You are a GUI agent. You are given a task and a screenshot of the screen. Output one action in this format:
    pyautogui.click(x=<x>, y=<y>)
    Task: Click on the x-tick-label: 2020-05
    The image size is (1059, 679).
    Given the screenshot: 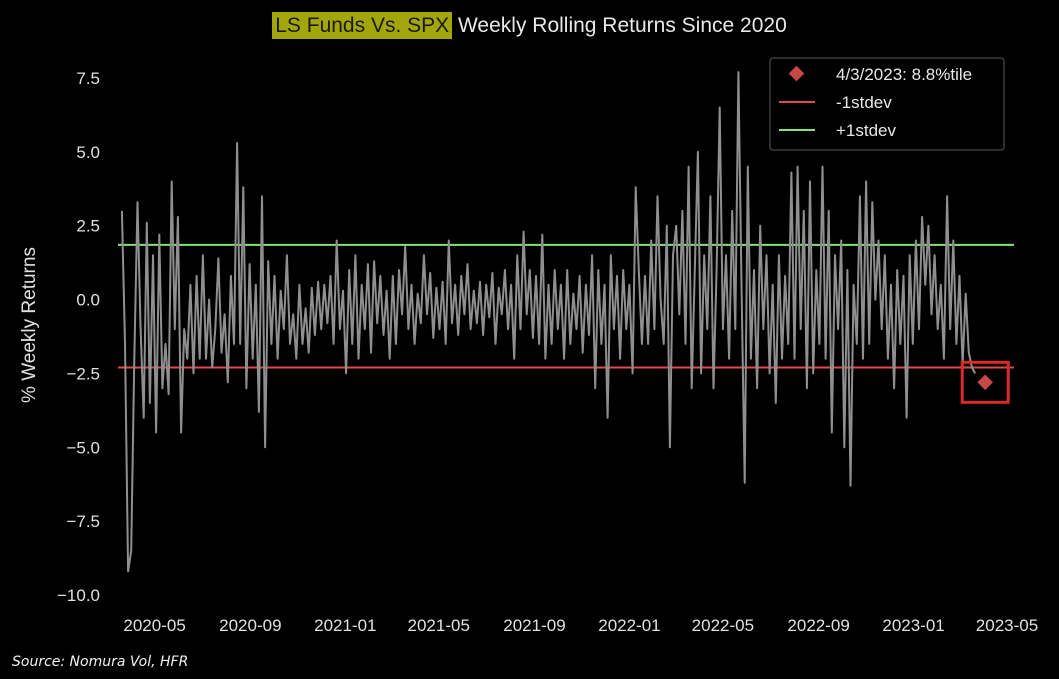 What is the action you would take?
    pyautogui.click(x=154, y=625)
    